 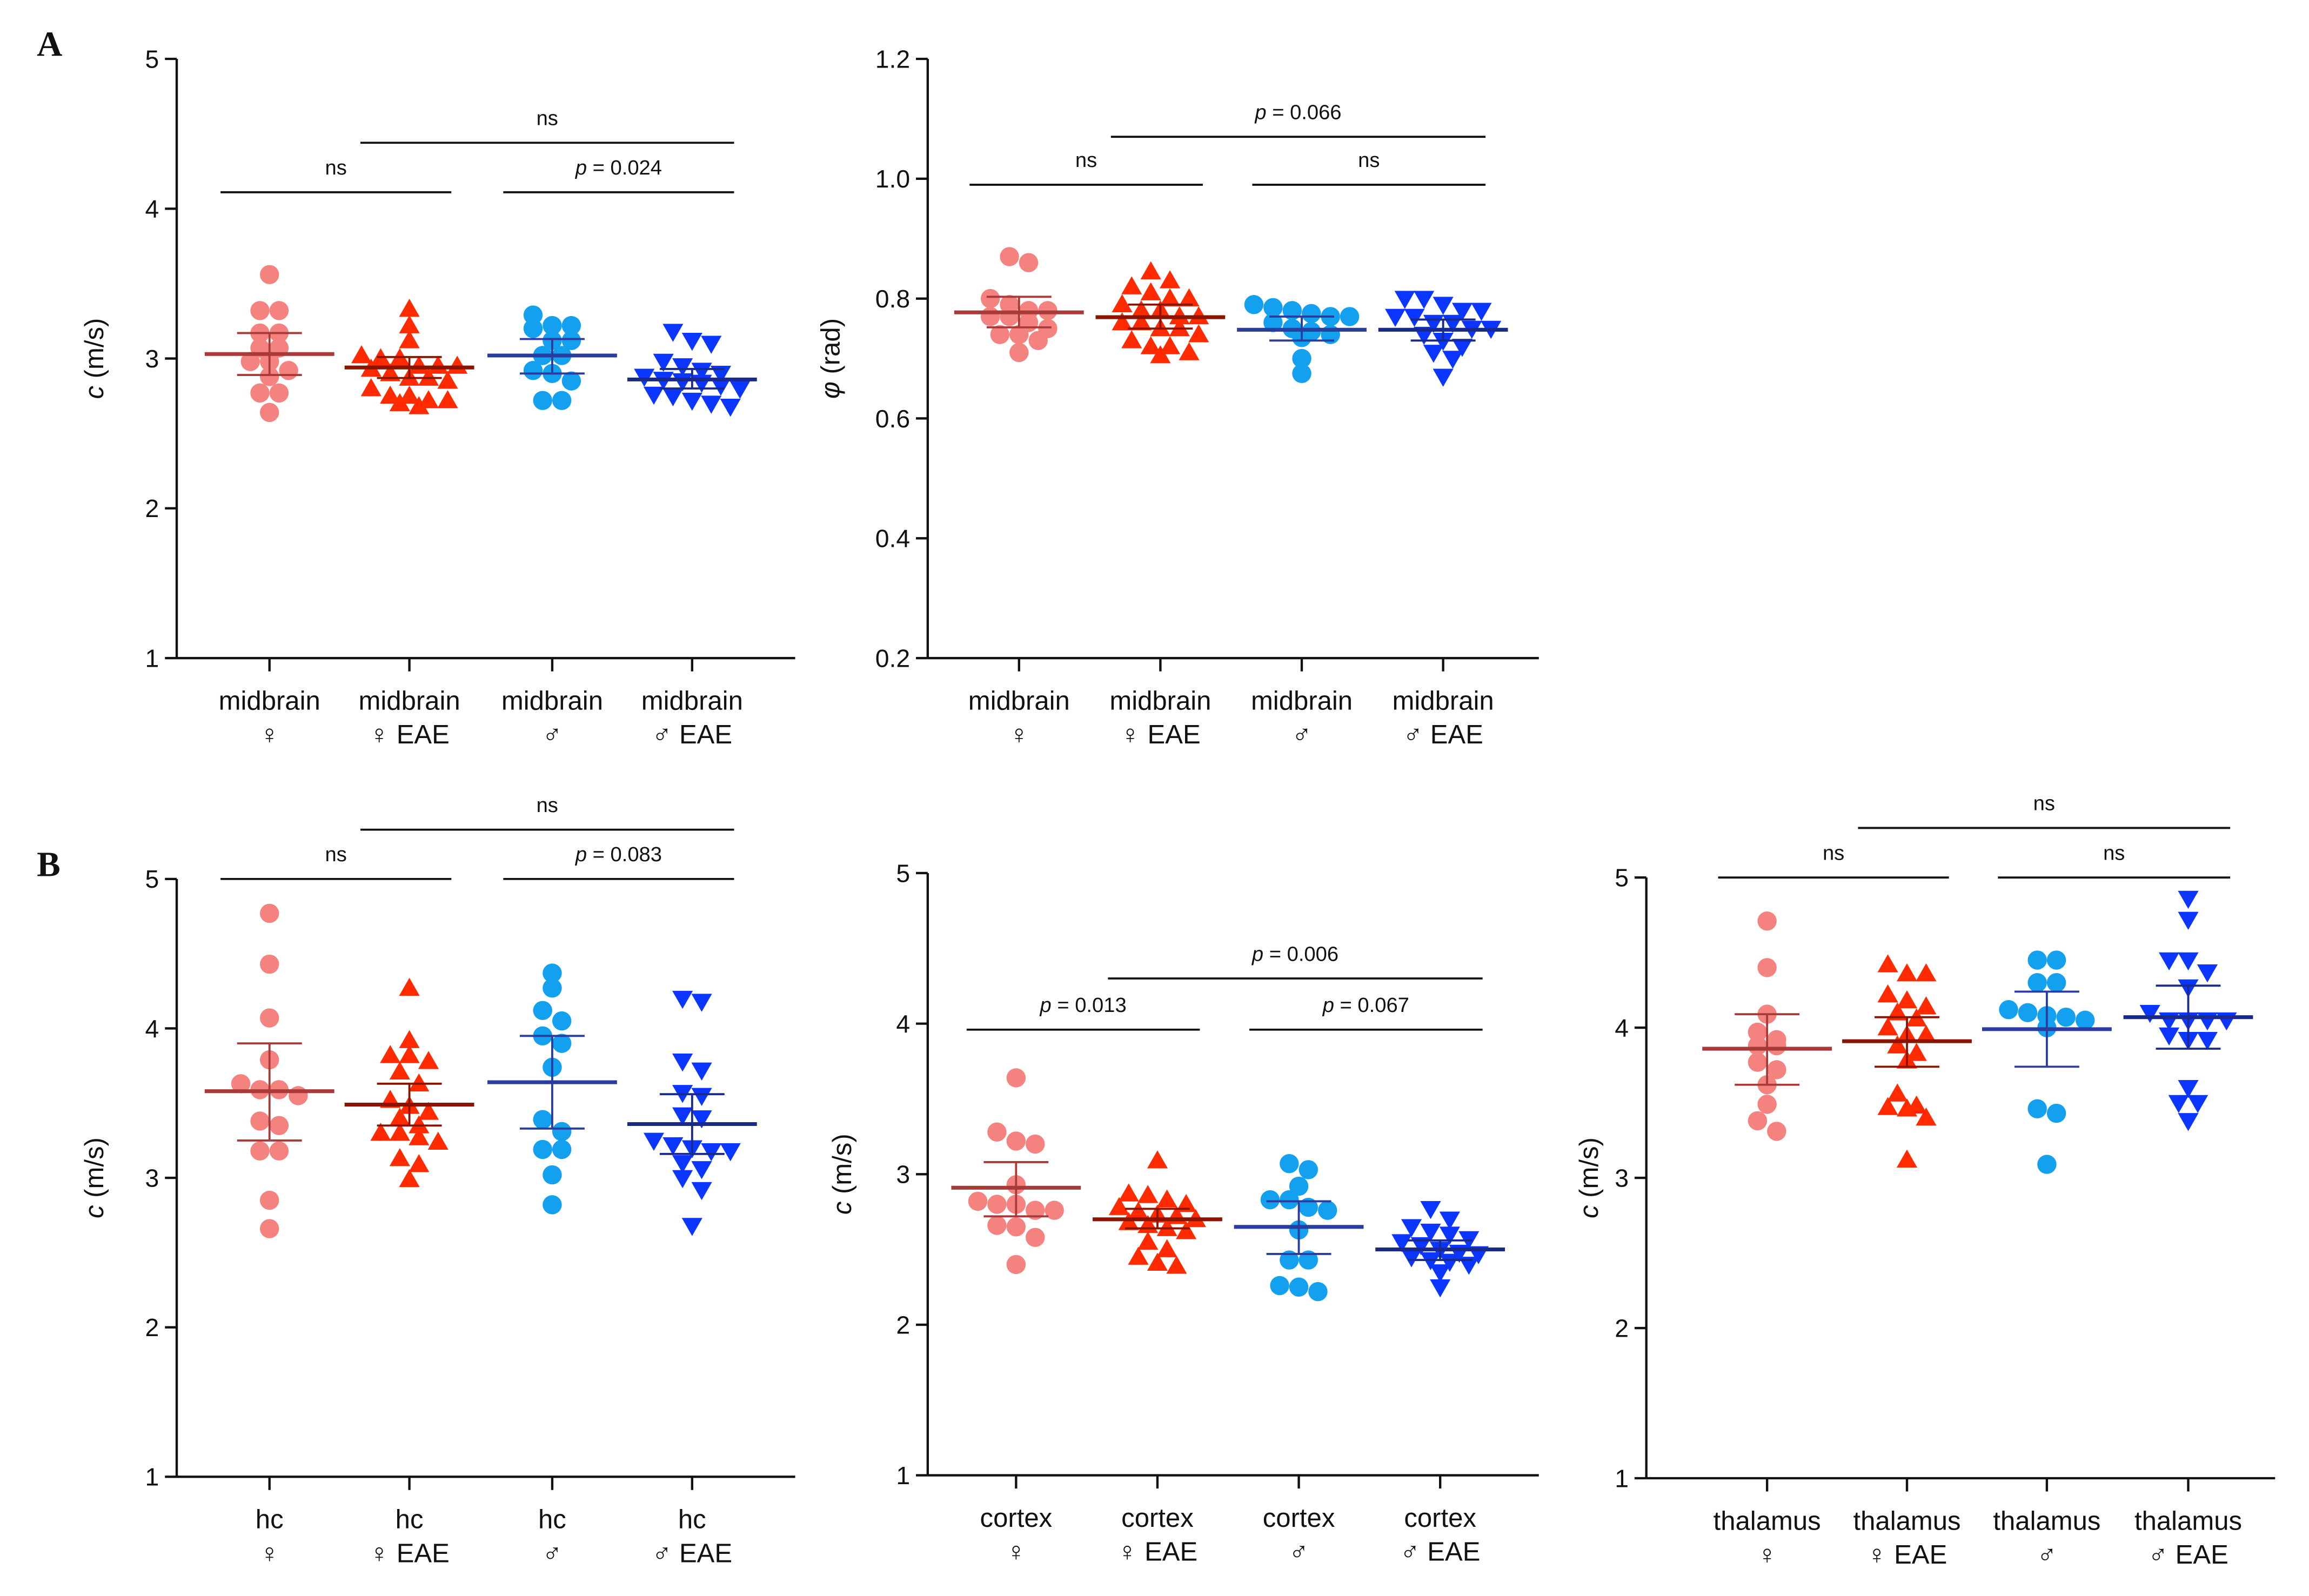 I want to click on significance-label: p = 0.083, so click(x=618, y=855).